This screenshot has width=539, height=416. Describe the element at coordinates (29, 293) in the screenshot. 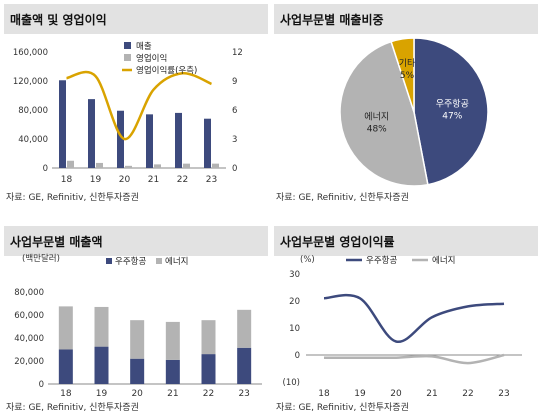

I see `y-tick-label: 80,000` at that location.